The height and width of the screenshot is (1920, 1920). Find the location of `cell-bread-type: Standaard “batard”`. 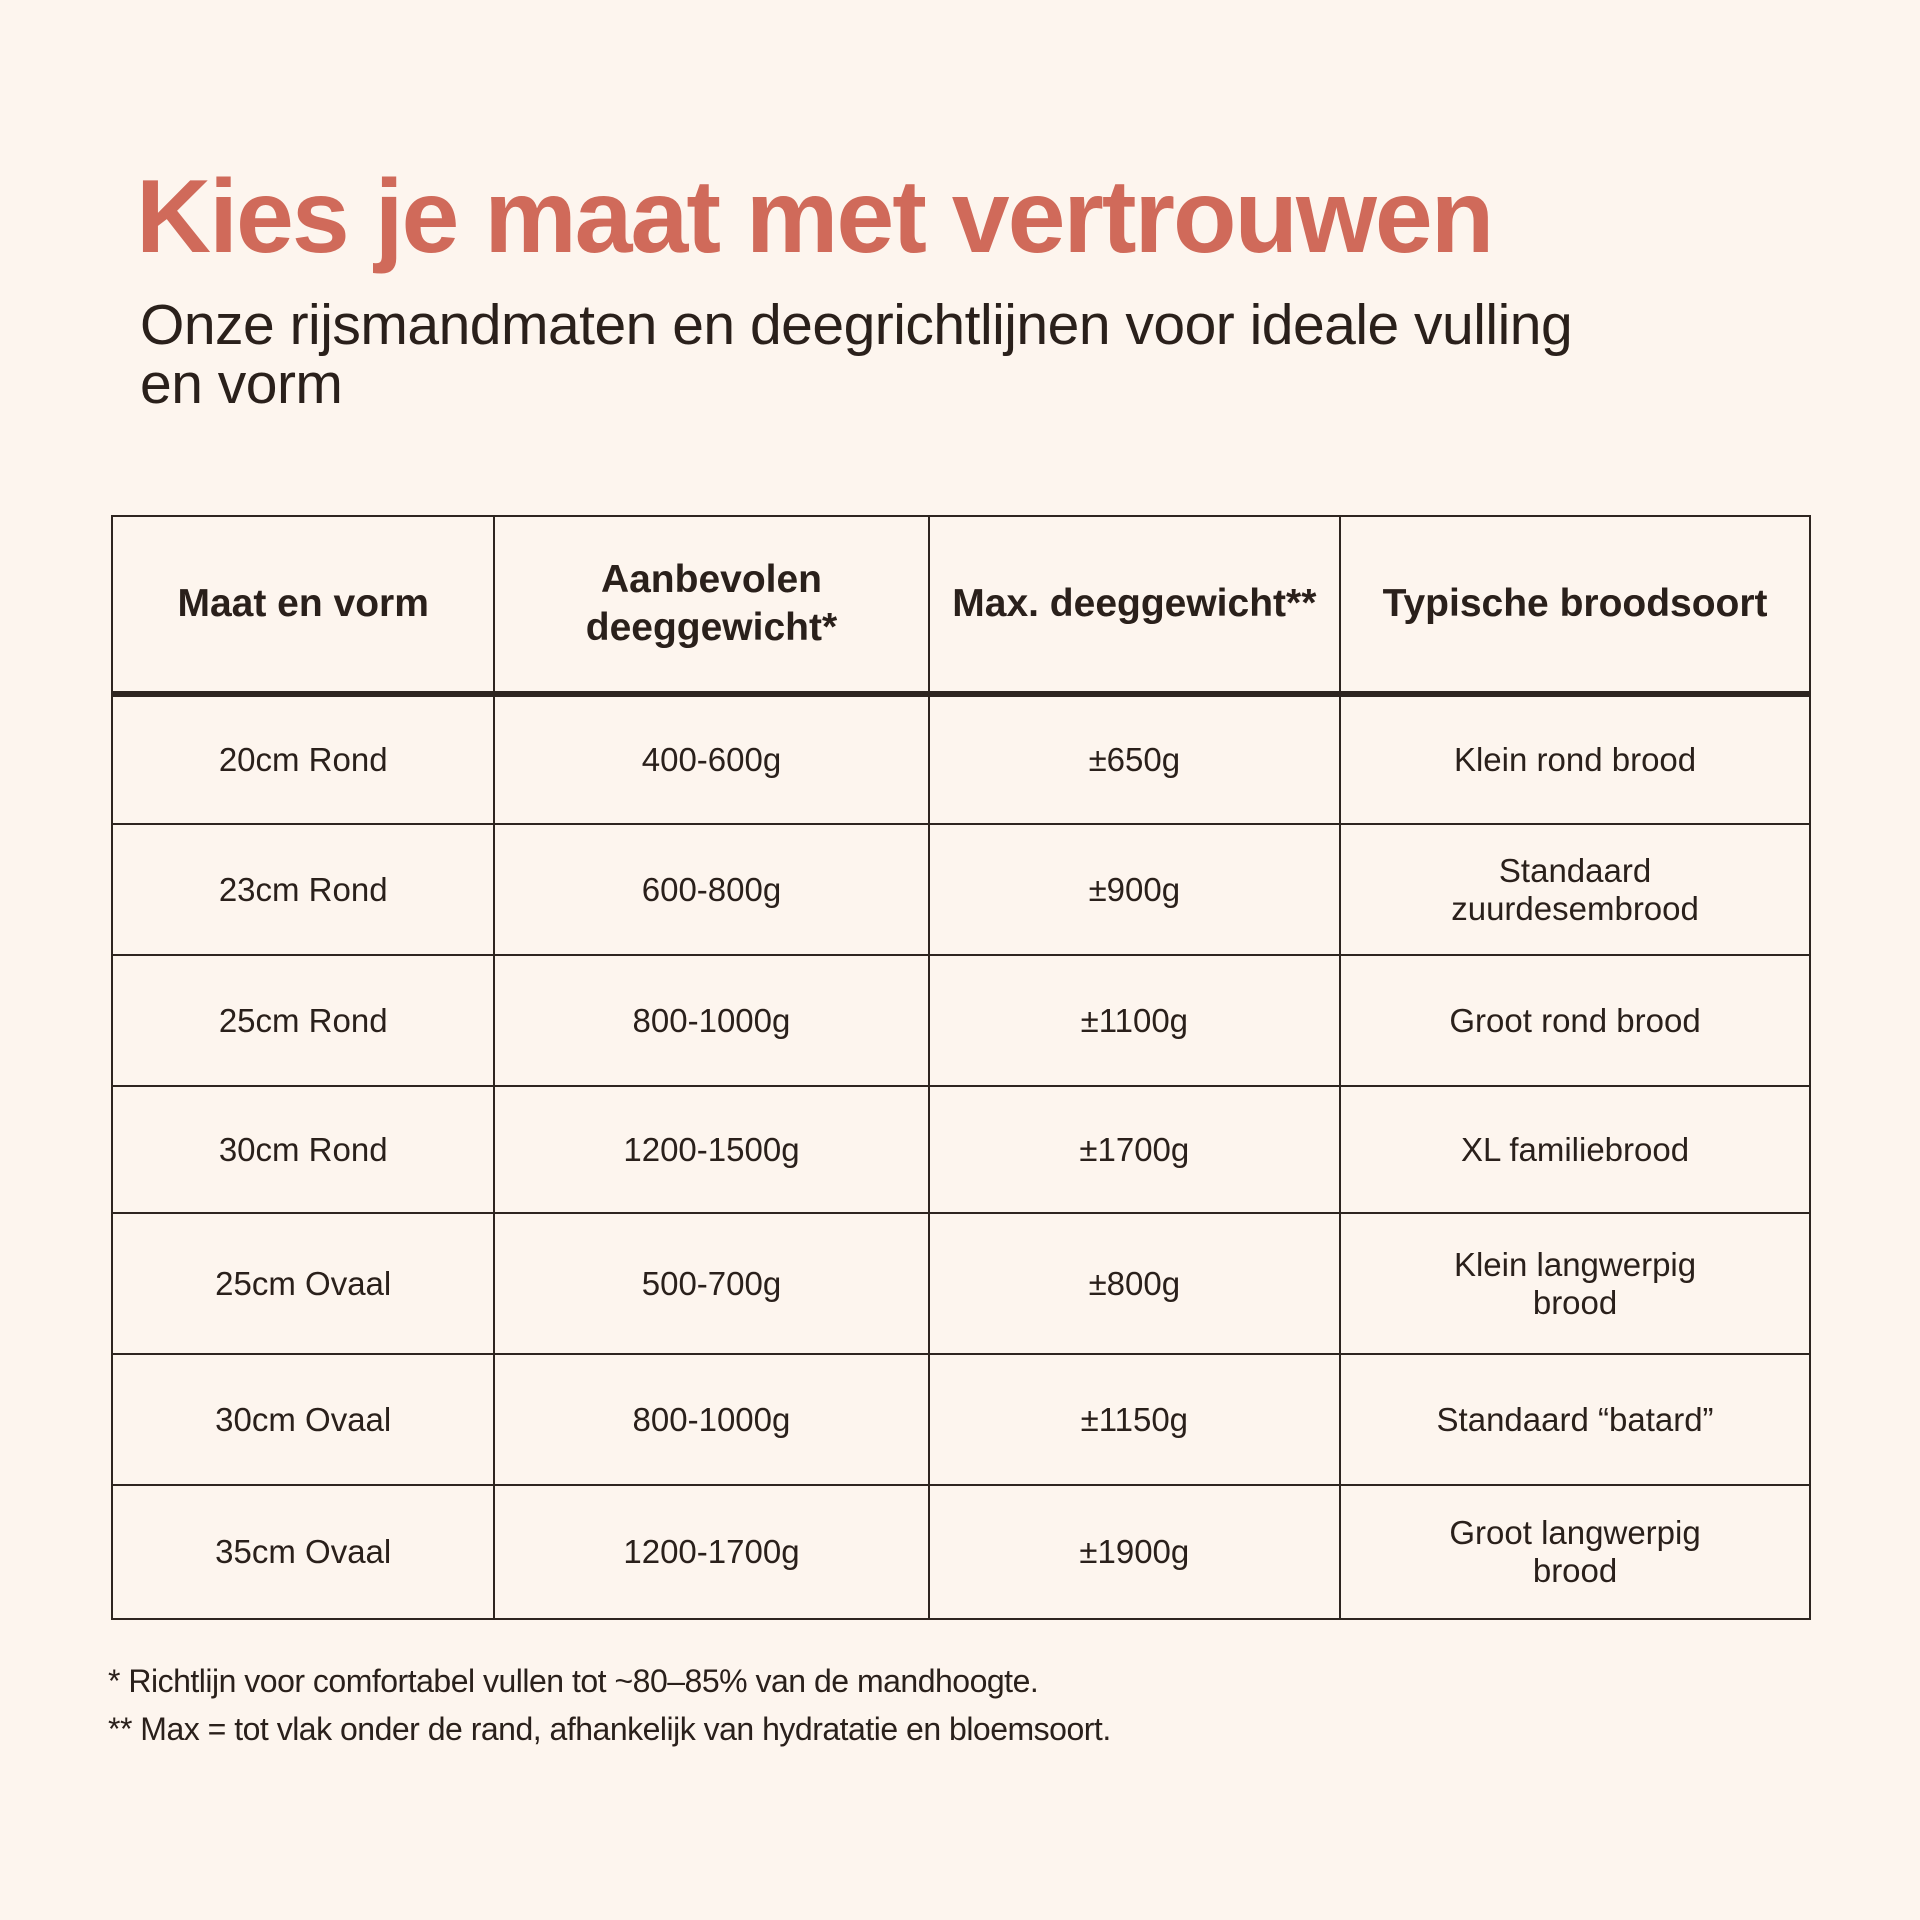

cell-bread-type: Standaard “batard” is located at coordinates (1575, 1419).